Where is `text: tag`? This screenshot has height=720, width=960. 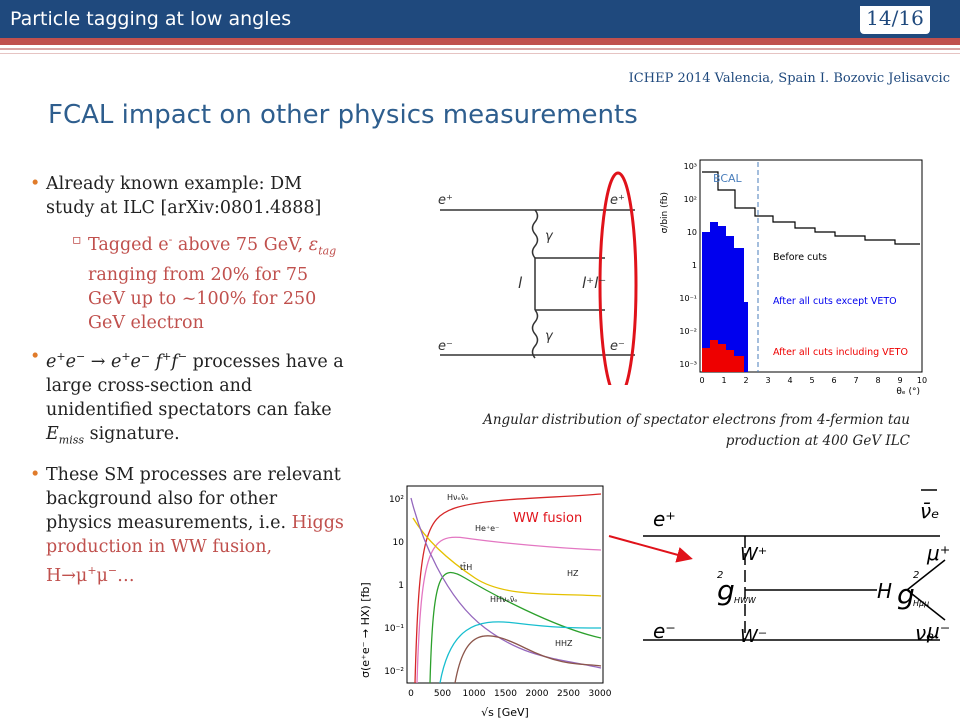 text: tag is located at coordinates (327, 251).